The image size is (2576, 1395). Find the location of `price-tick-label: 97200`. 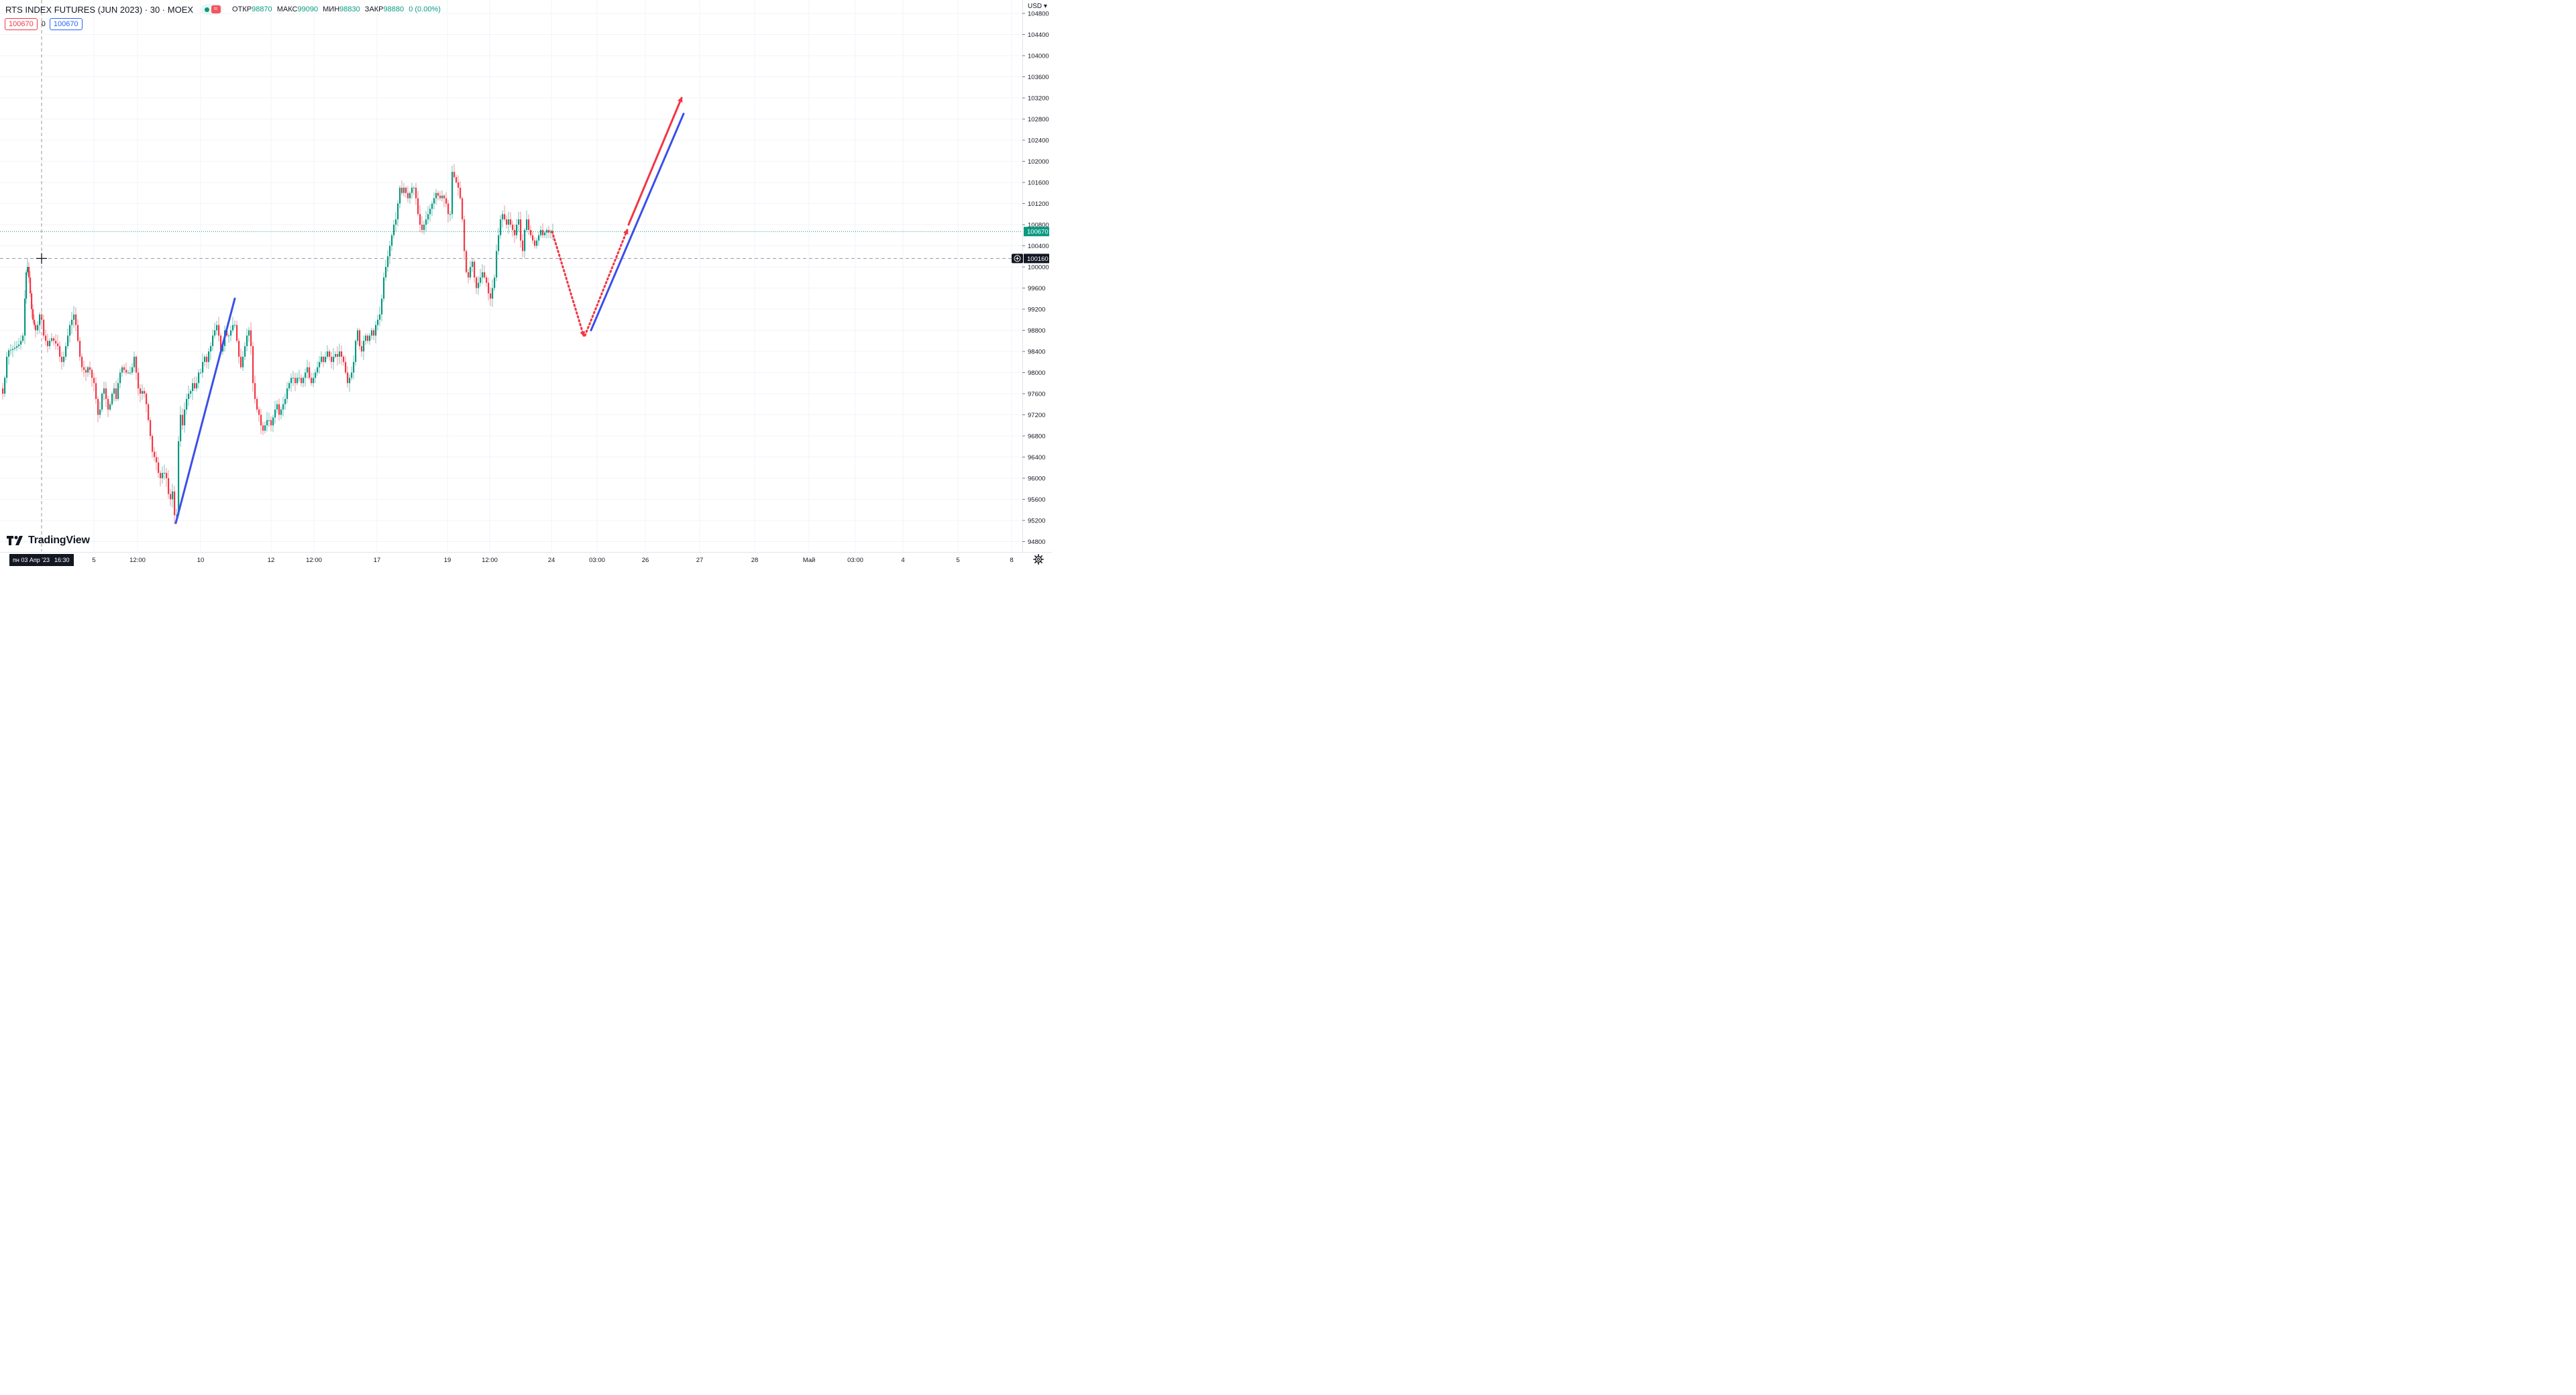

price-tick-label: 97200 is located at coordinates (1036, 415).